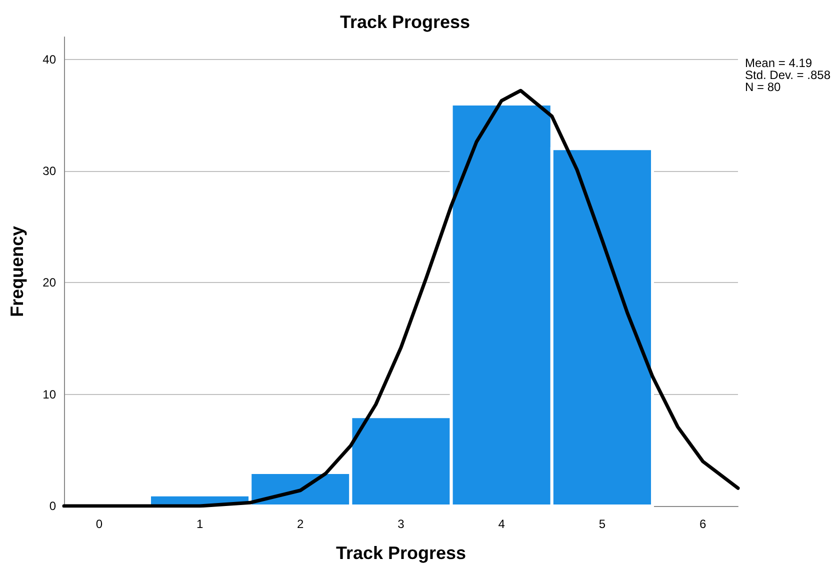 The height and width of the screenshot is (567, 838). What do you see at coordinates (17, 272) in the screenshot?
I see `y-axis-title: Frequency` at bounding box center [17, 272].